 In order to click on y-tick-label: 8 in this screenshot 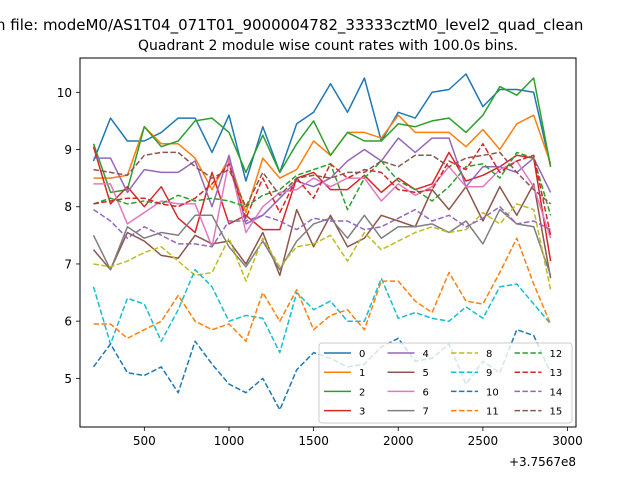, I will do `click(68, 207)`.